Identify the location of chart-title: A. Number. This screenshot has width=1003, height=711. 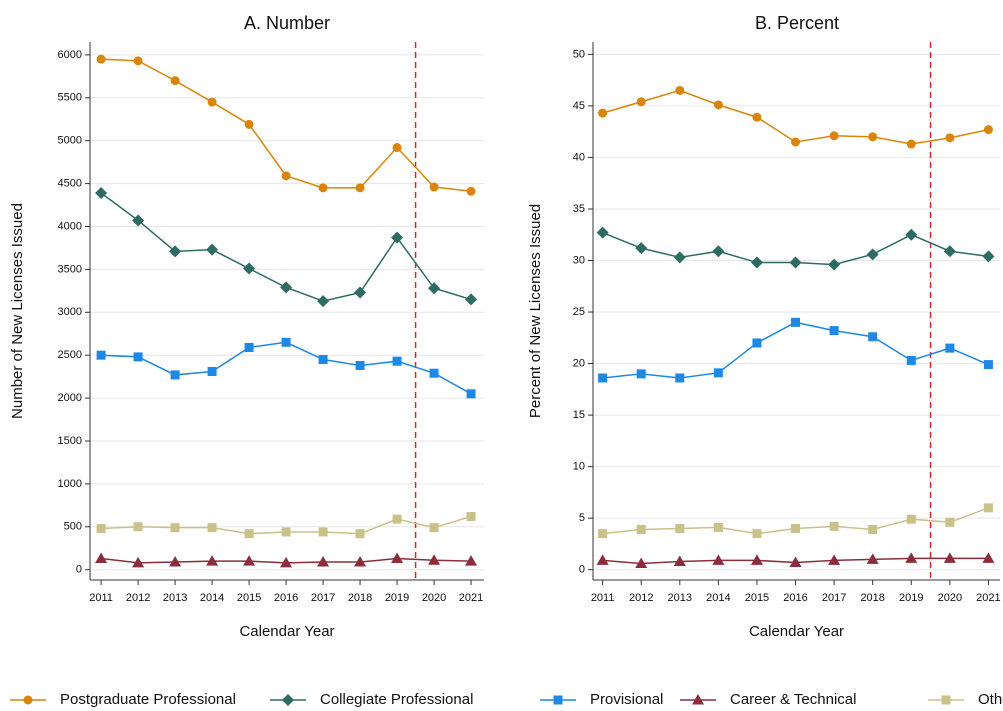
(287, 23).